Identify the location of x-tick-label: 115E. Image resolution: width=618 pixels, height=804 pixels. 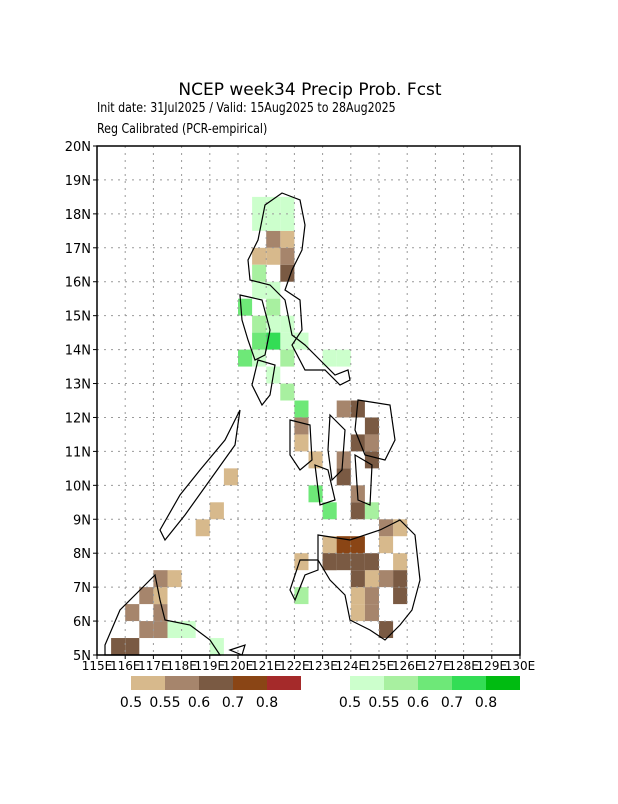
(97, 666).